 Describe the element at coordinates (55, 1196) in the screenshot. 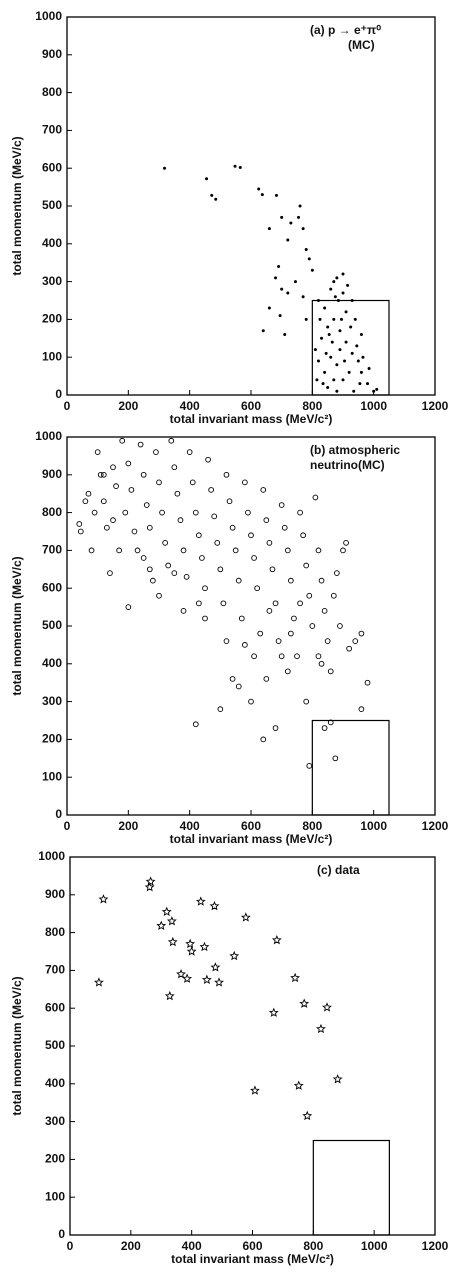

I see `y-tick-label: 100` at that location.